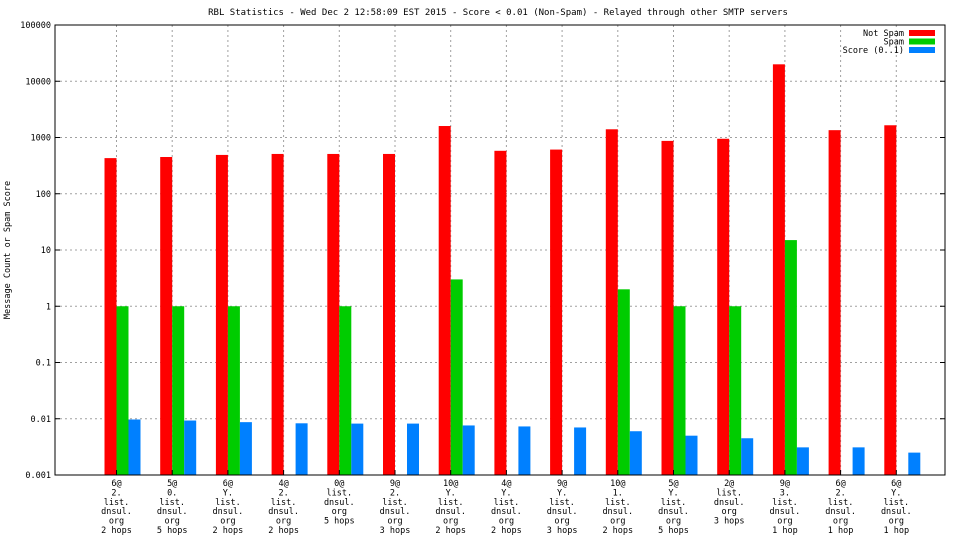  Describe the element at coordinates (38, 82) in the screenshot. I see `y-tick-label: 10000` at that location.